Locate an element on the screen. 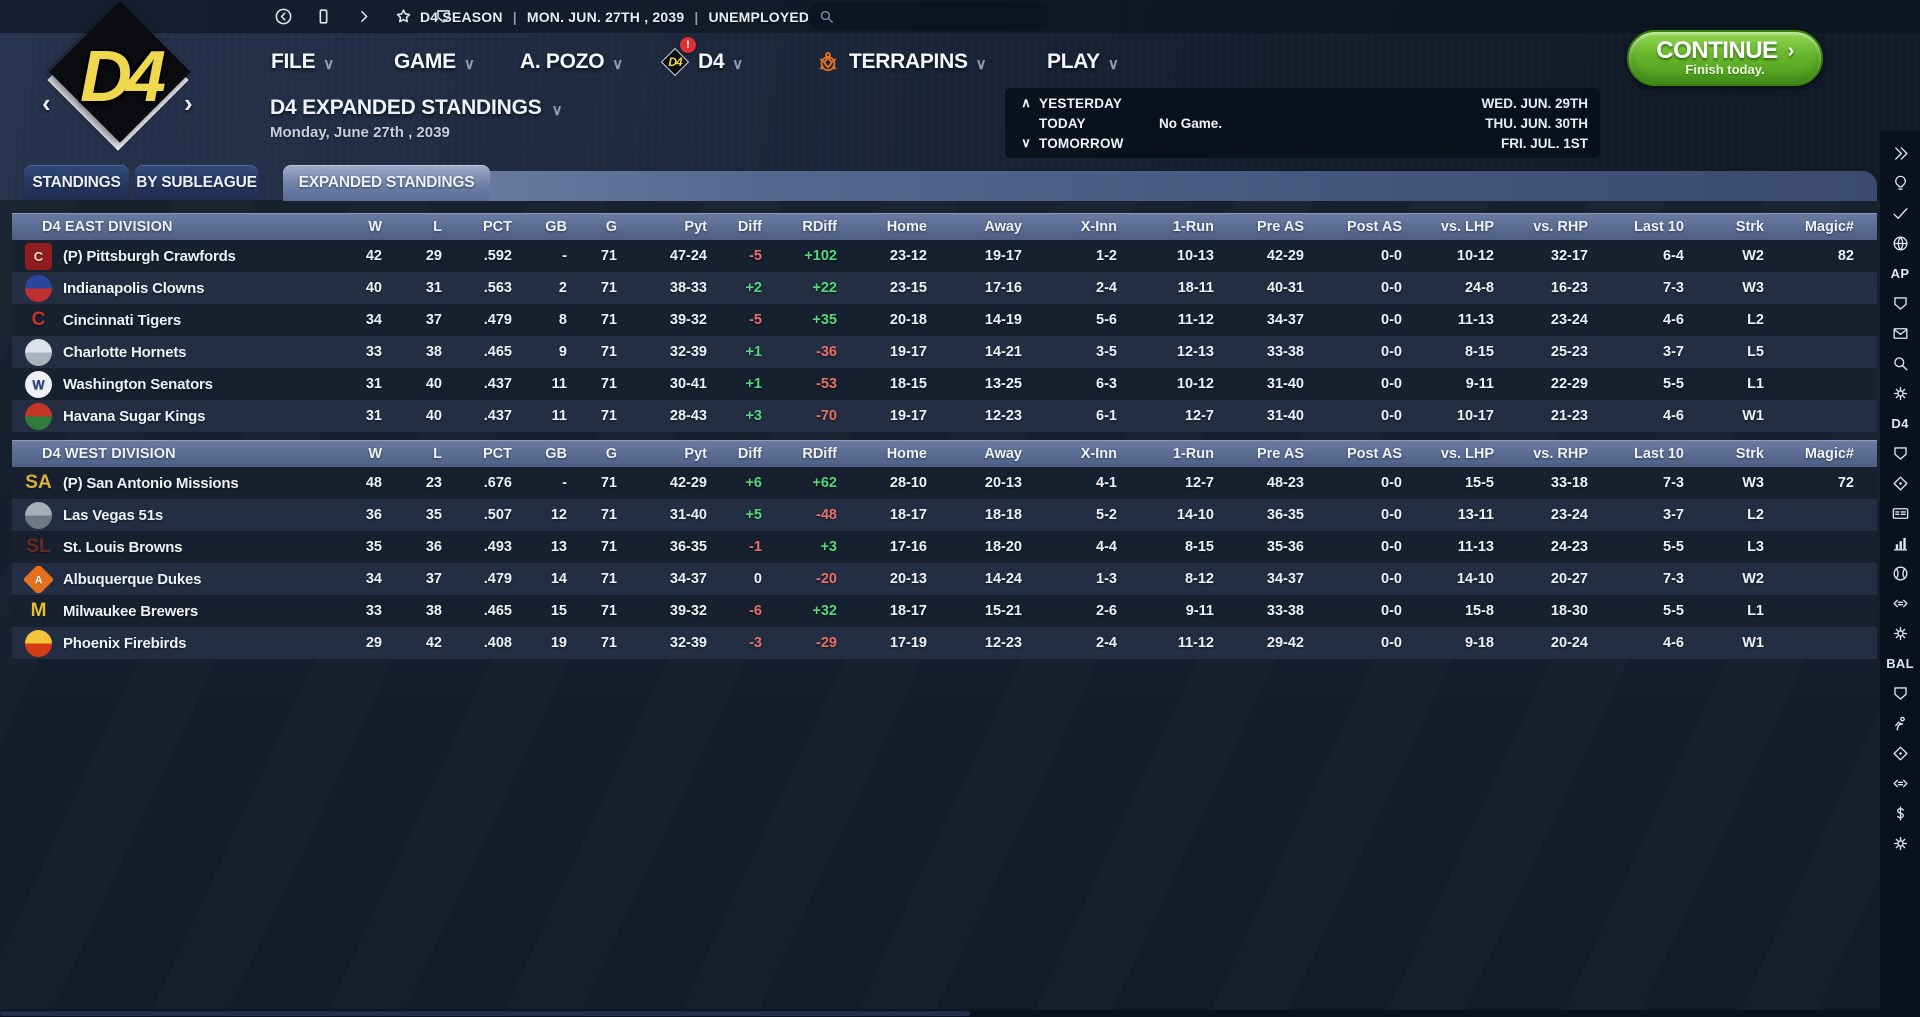  team-name: Charlotte Hornets is located at coordinates (125, 352).